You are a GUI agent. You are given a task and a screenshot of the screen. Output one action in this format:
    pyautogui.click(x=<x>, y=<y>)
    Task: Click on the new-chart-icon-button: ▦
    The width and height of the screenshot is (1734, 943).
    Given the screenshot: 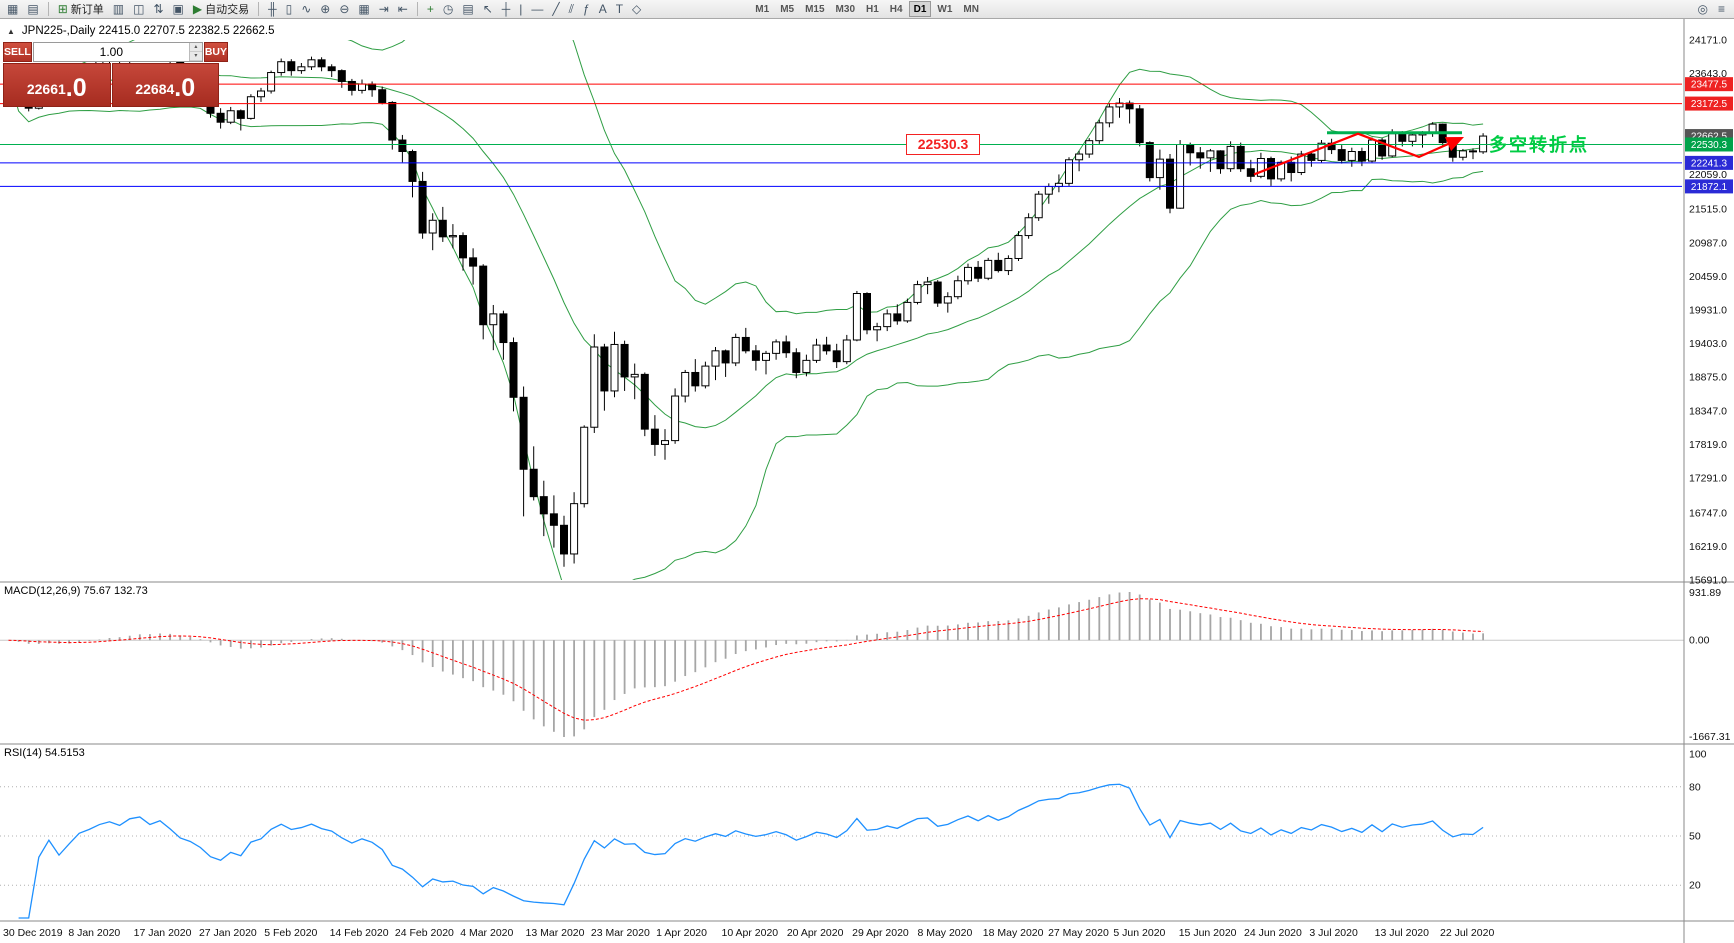 What is the action you would take?
    pyautogui.click(x=12, y=9)
    